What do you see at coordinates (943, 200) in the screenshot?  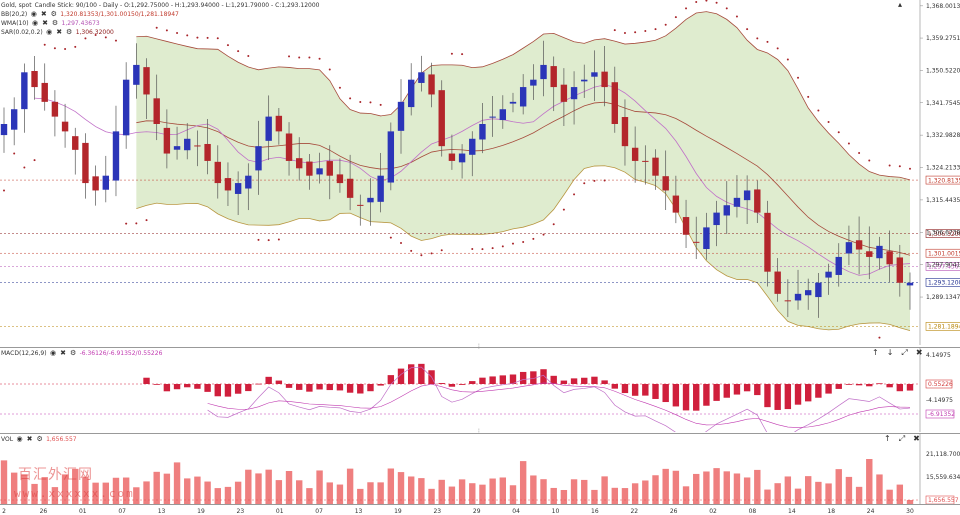 I see `y-tick-label: 1,315.44359` at bounding box center [943, 200].